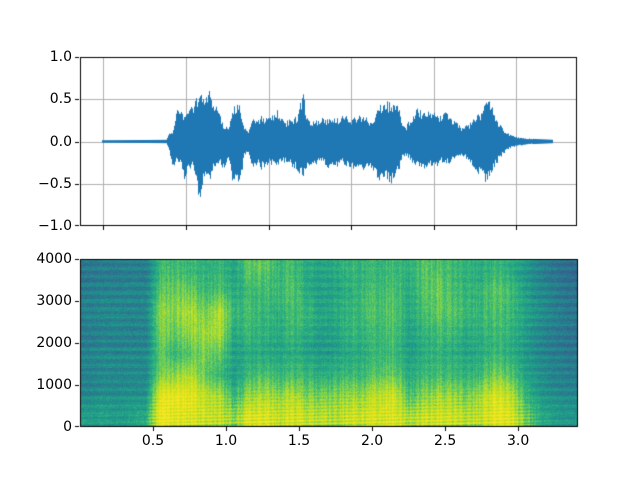 The height and width of the screenshot is (480, 640). Describe the element at coordinates (445, 441) in the screenshot. I see `spectrogram-xtick-label: 2.5` at that location.